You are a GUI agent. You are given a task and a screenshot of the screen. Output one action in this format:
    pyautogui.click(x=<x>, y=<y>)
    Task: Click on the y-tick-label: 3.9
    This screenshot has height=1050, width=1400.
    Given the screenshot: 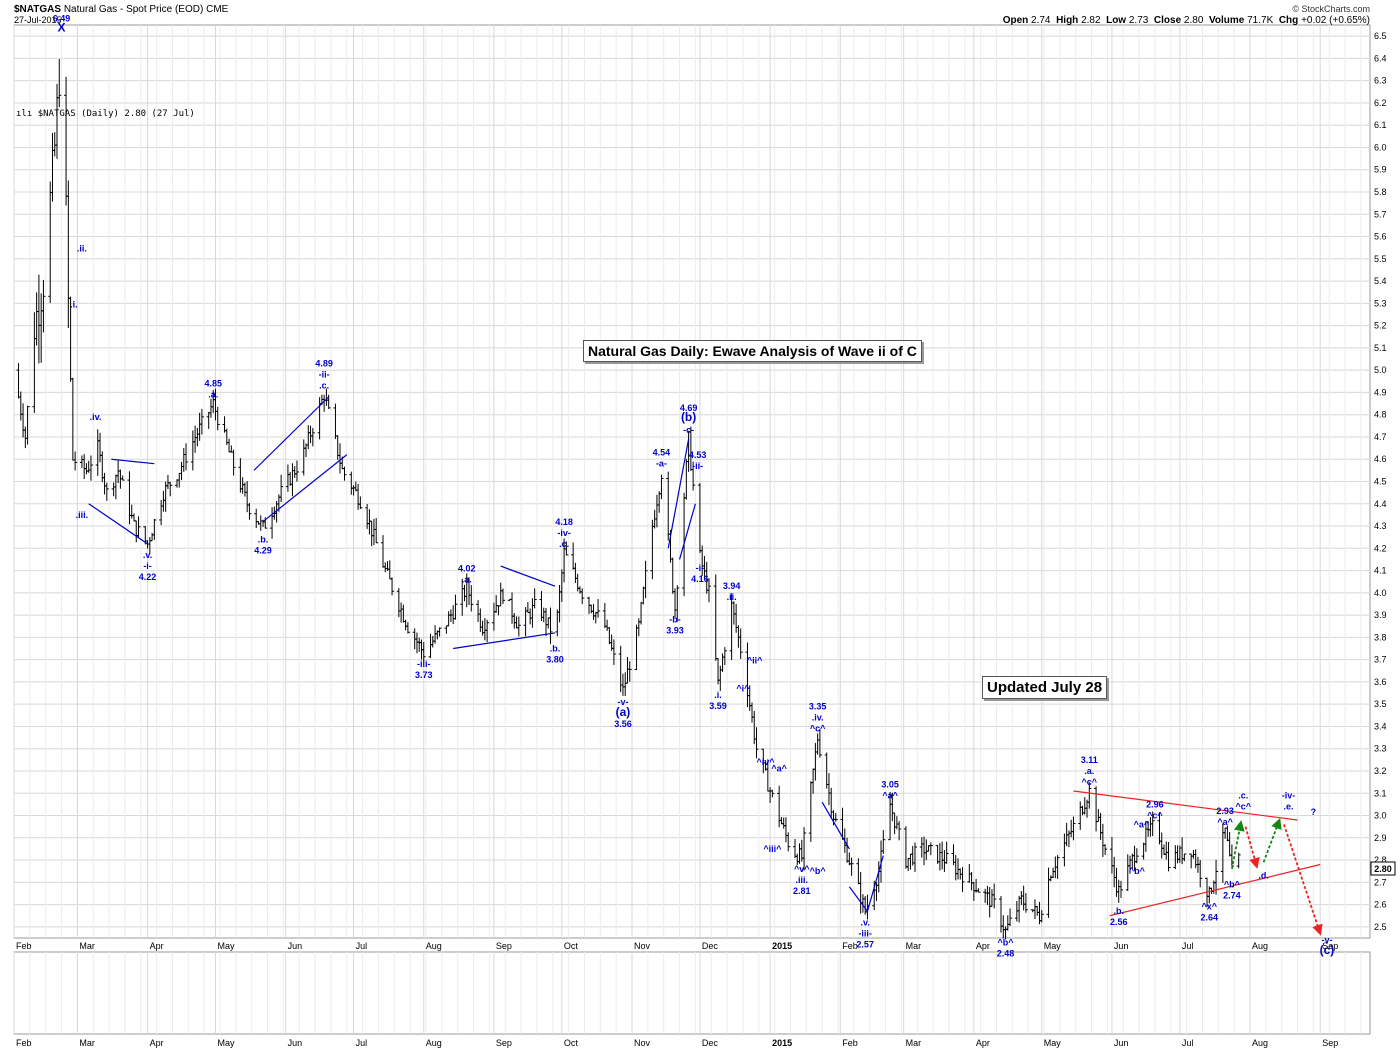 What is the action you would take?
    pyautogui.click(x=1380, y=615)
    